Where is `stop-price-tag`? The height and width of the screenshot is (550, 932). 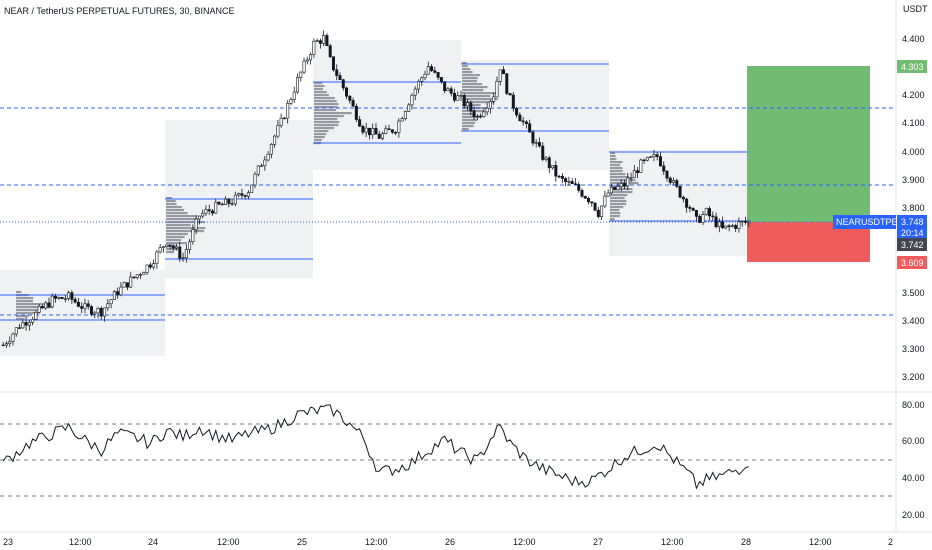
stop-price-tag is located at coordinates (912, 262).